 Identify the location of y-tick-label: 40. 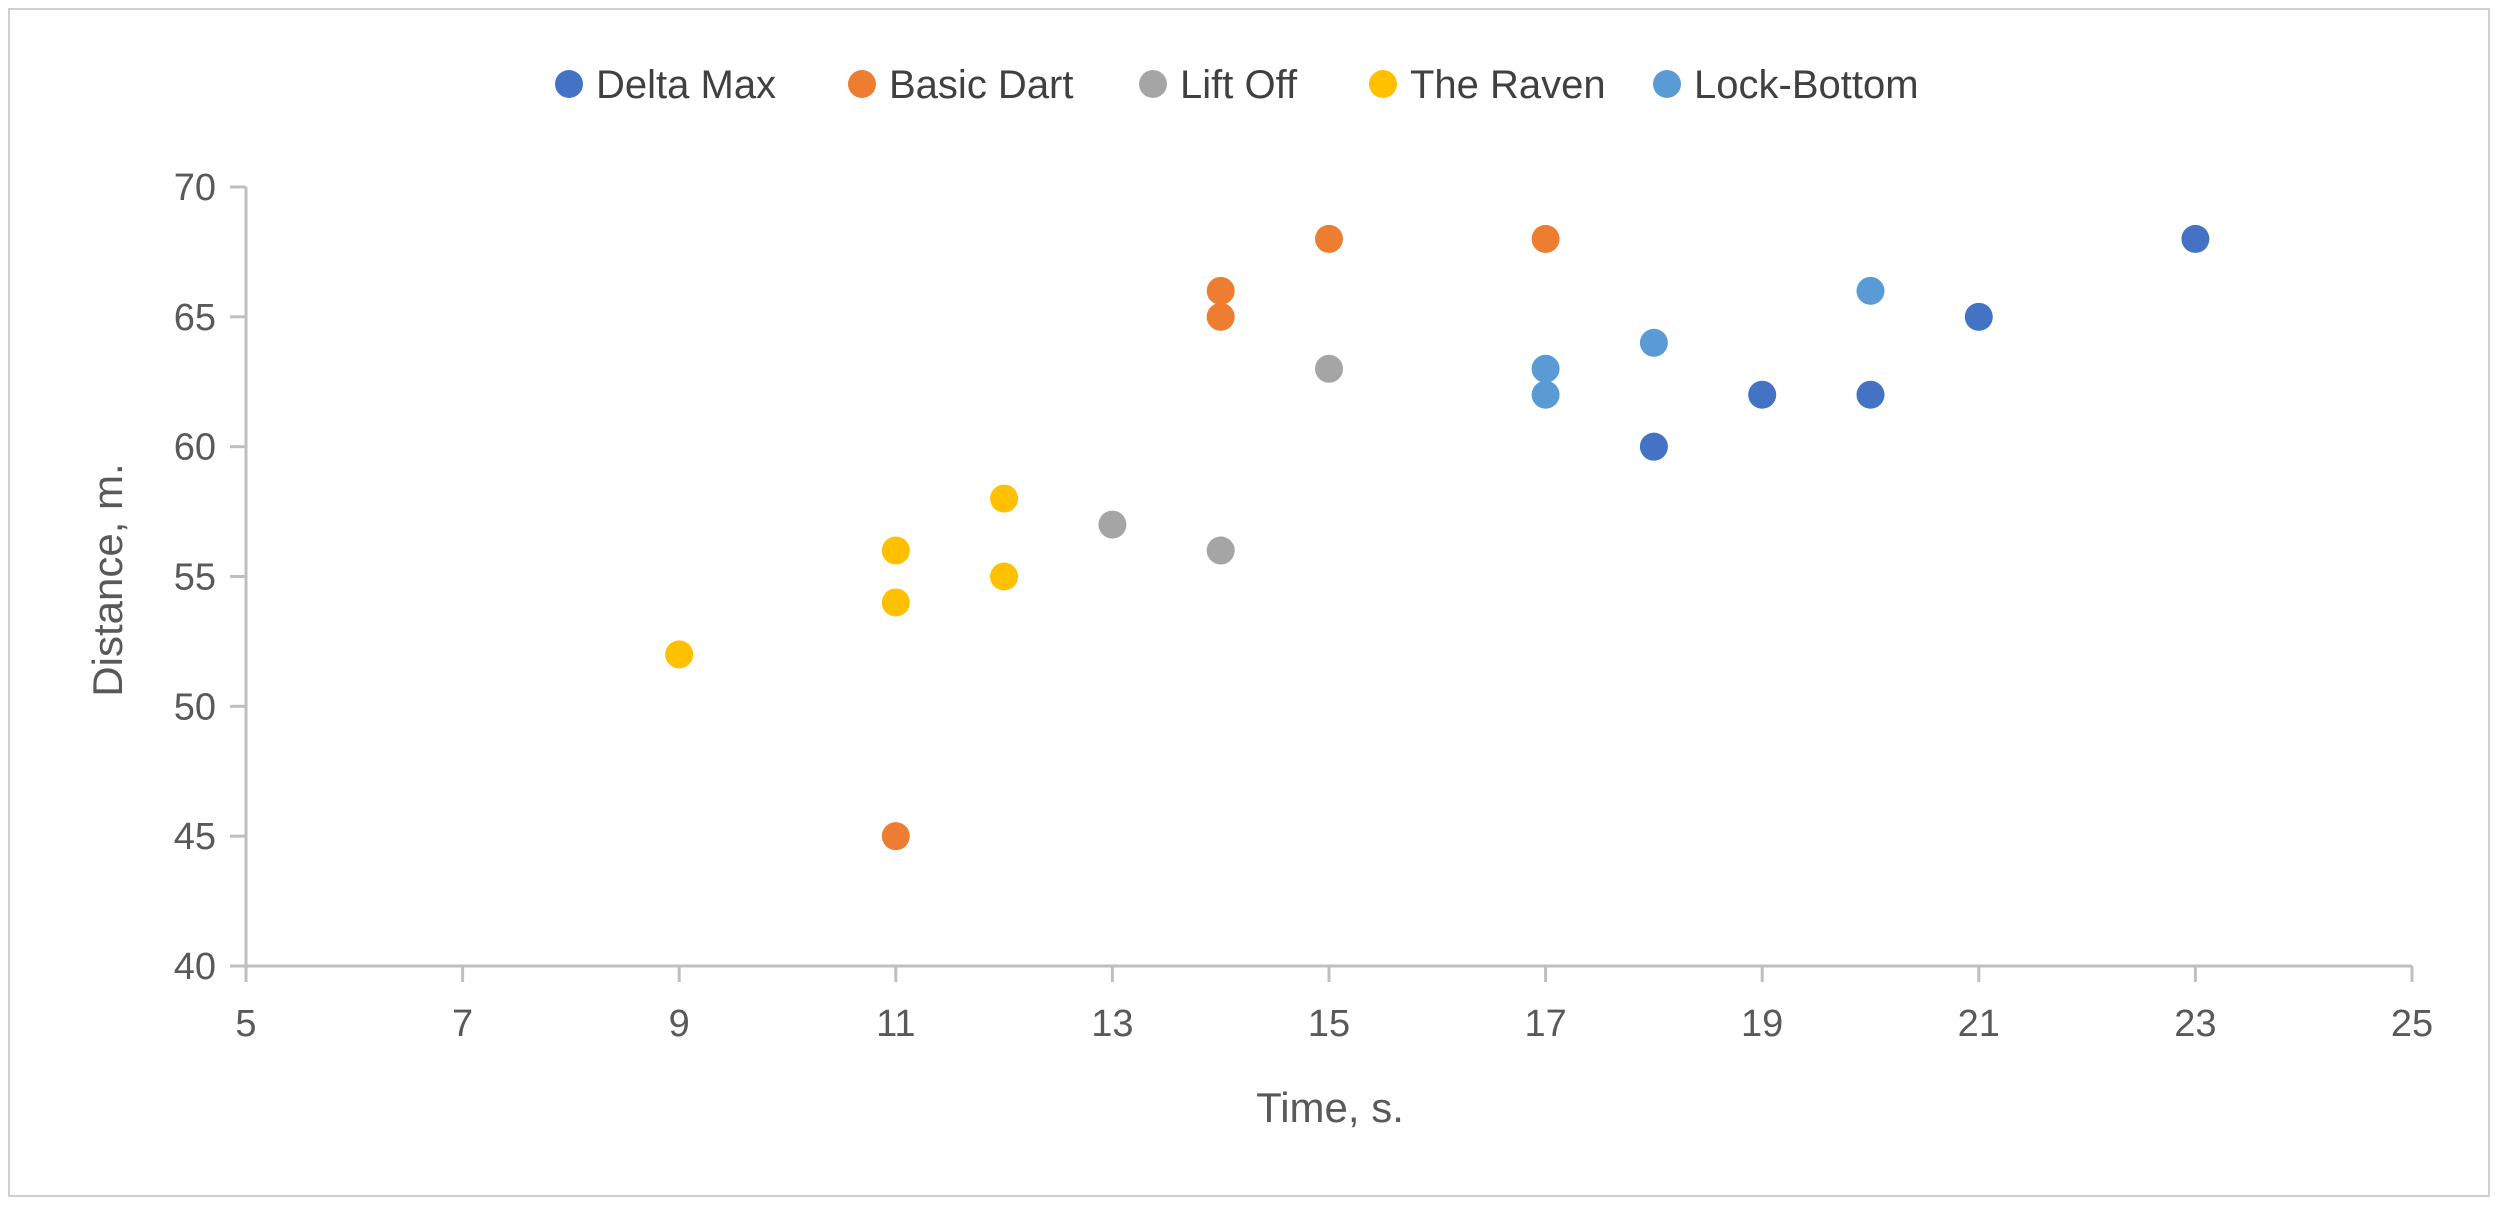
(195, 967).